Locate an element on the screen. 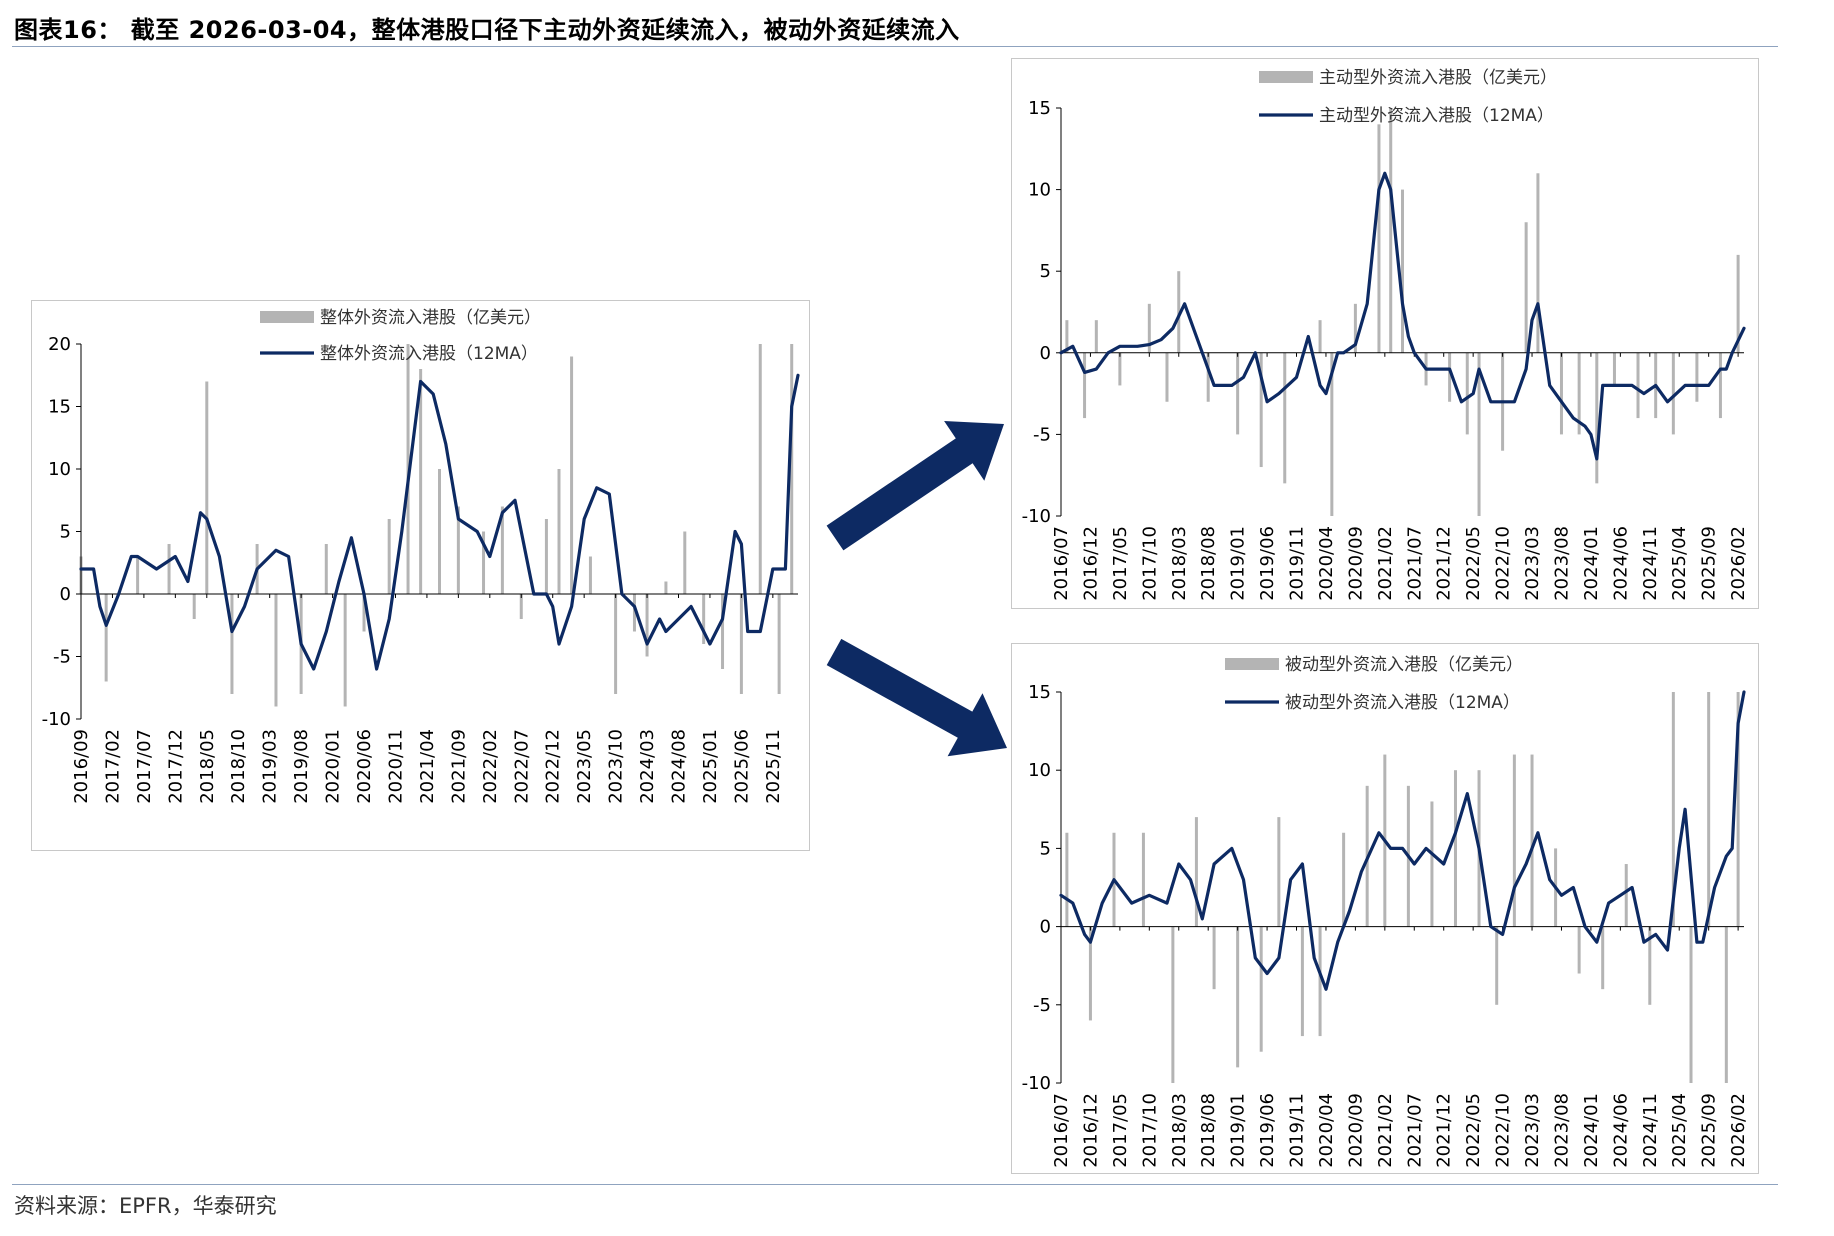 The width and height of the screenshot is (1834, 1236). x-tick-label: 2024/01 is located at coordinates (1591, 563).